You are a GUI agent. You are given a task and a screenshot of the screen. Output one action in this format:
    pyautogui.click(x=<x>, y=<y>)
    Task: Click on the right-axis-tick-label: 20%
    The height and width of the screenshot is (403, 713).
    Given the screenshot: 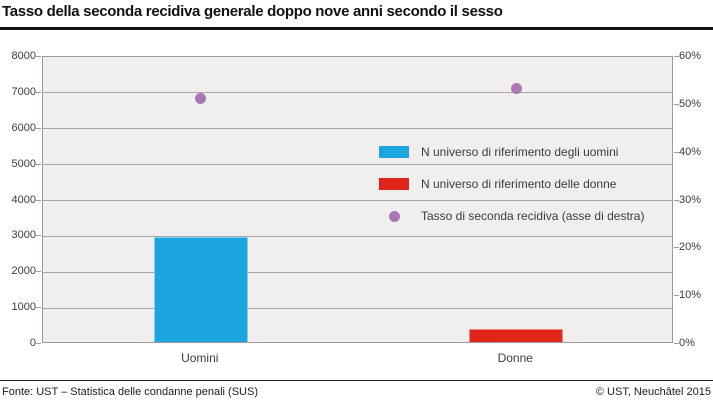 What is the action you would take?
    pyautogui.click(x=690, y=247)
    